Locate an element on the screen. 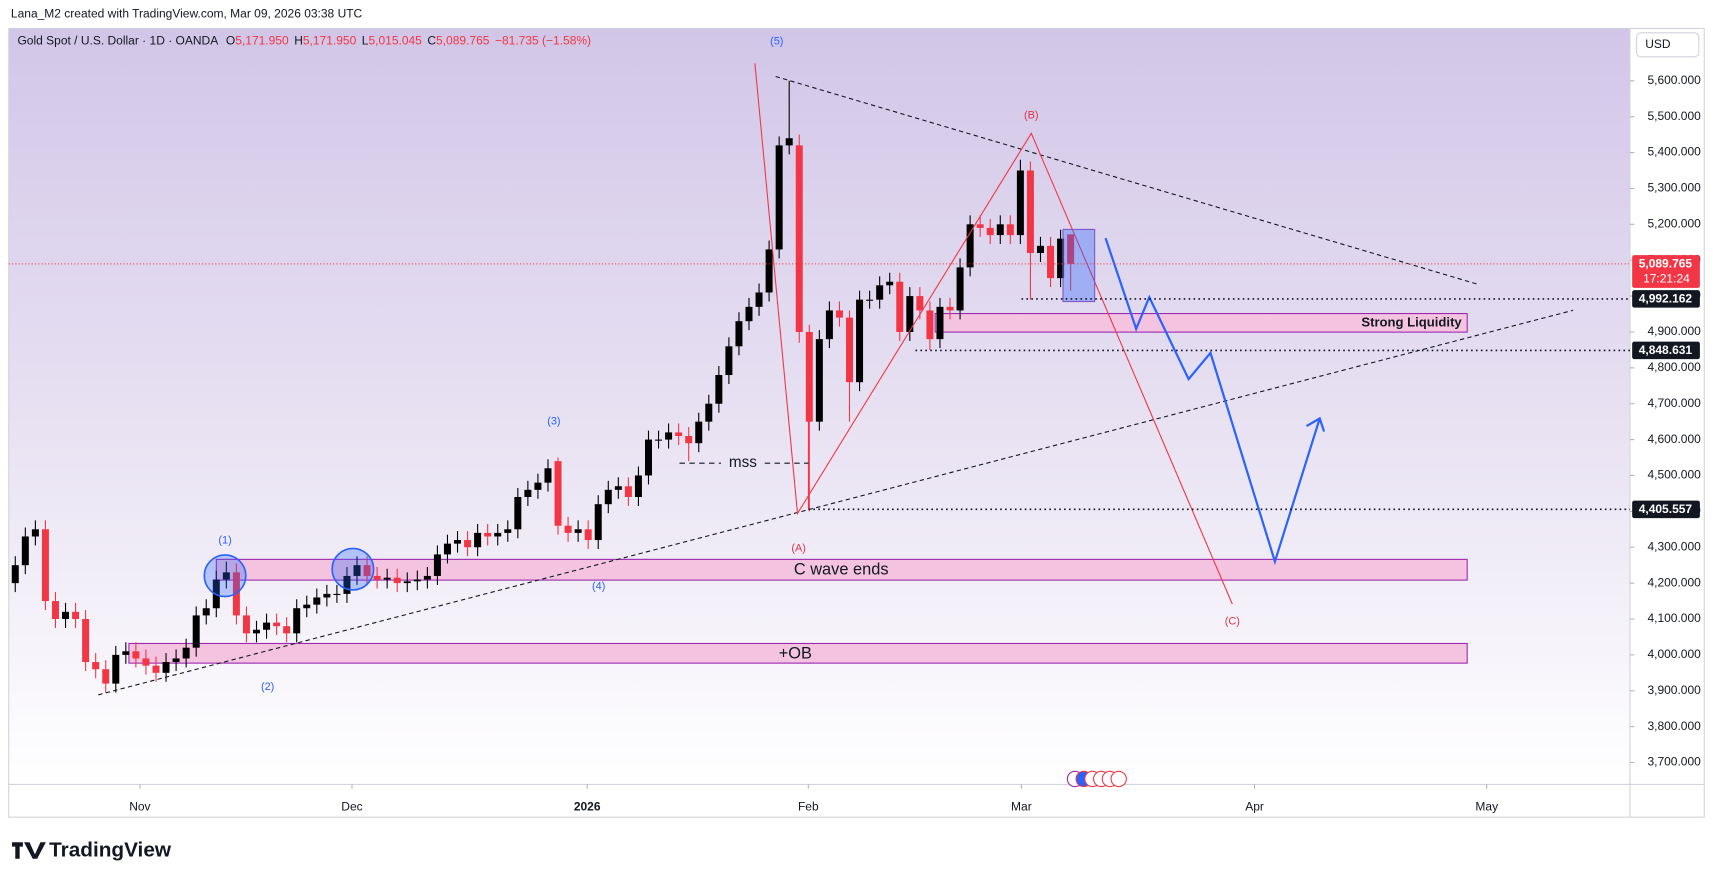 This screenshot has width=1713, height=880. legend-value: 5,171.950 is located at coordinates (330, 41).